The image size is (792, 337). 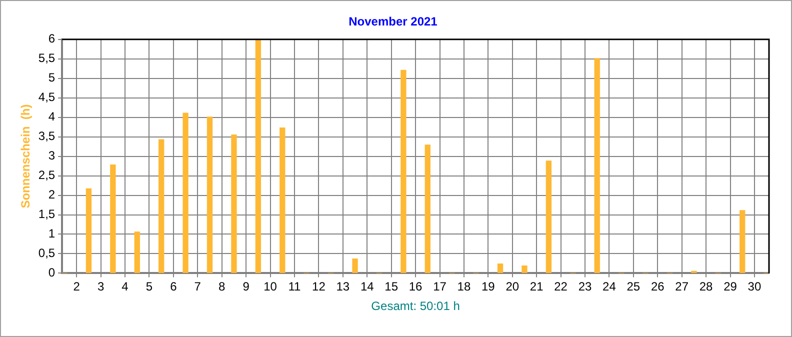 What do you see at coordinates (52, 77) in the screenshot?
I see `y-tick-label: 5` at bounding box center [52, 77].